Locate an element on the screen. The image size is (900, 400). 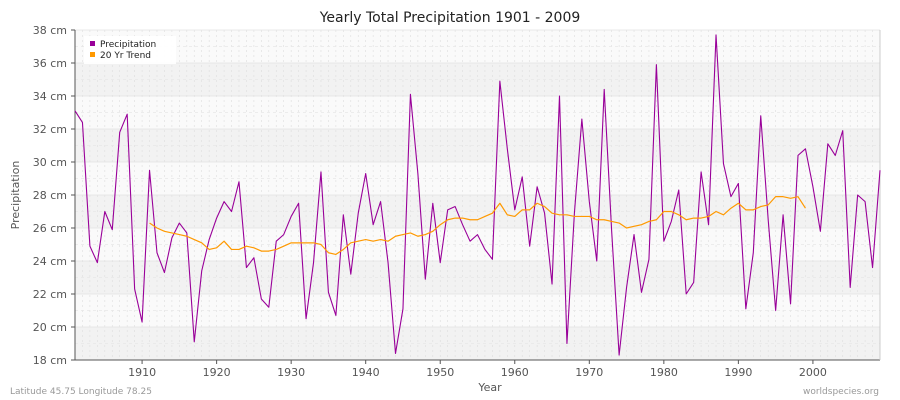
x-tick-label: 1980 is located at coordinates (664, 372).